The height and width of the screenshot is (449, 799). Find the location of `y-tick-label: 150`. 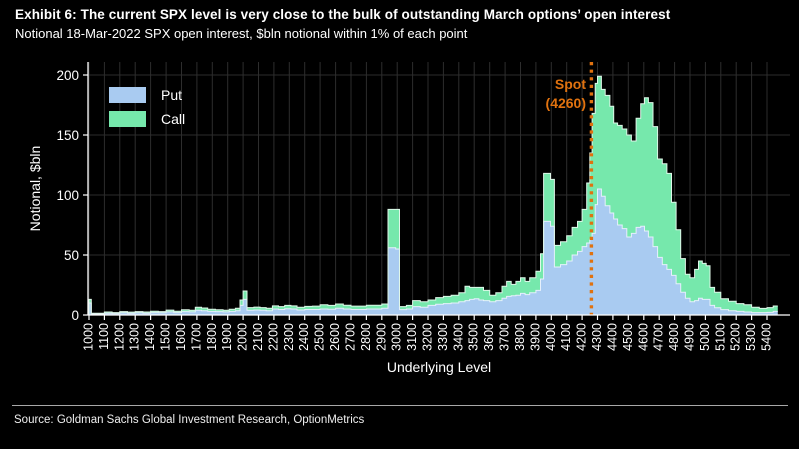

y-tick-label: 150 is located at coordinates (67, 135).